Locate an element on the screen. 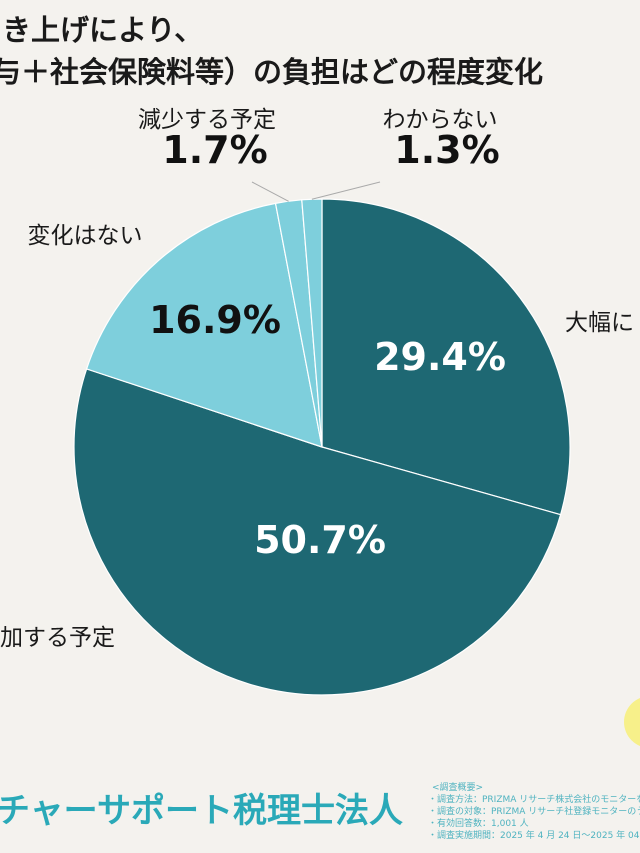 The width and height of the screenshot is (640, 853). survey-note: ・有効回答数：1,001 人 is located at coordinates (478, 823).